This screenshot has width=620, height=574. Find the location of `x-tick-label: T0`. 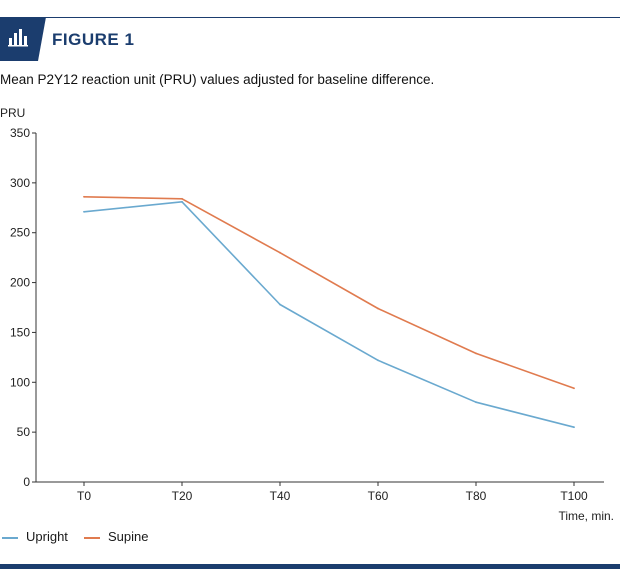

x-tick-label: T0 is located at coordinates (84, 496).